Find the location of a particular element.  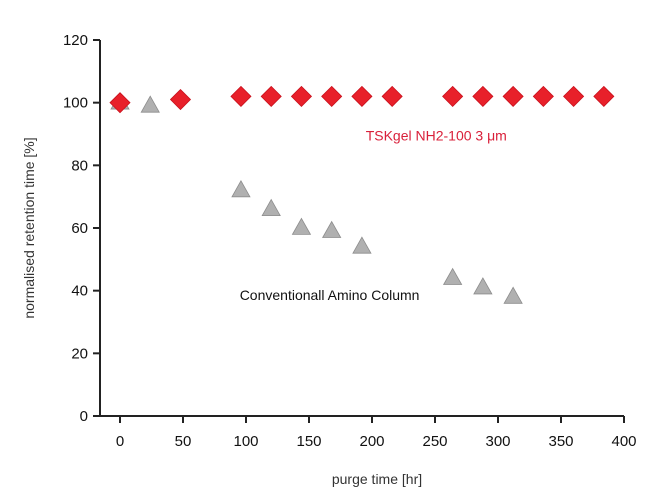

y-tick-label: 120 is located at coordinates (75, 40).